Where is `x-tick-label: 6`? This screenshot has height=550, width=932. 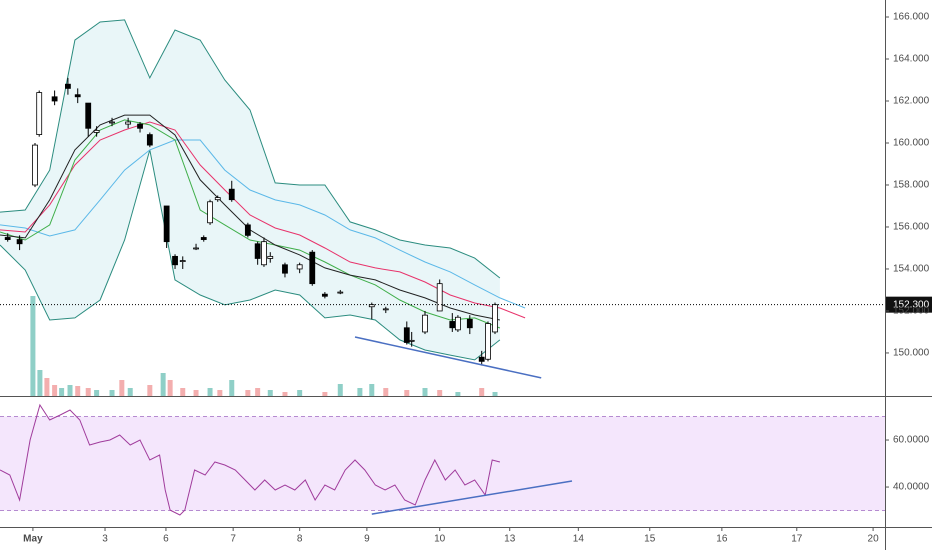 x-tick-label: 6 is located at coordinates (166, 539).